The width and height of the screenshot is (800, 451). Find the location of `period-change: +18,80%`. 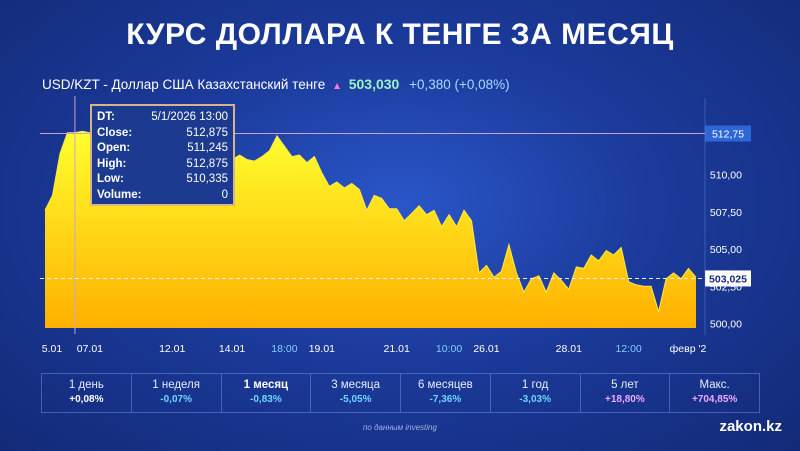

period-change: +18,80% is located at coordinates (624, 399).